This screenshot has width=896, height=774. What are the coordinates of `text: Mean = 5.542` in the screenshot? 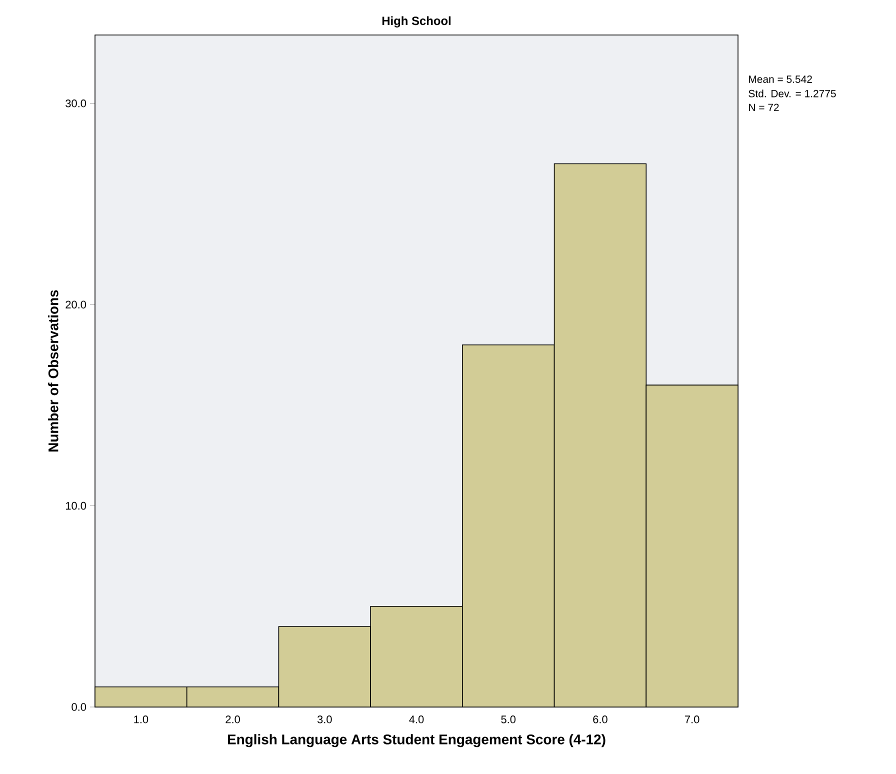 It's located at (780, 79).